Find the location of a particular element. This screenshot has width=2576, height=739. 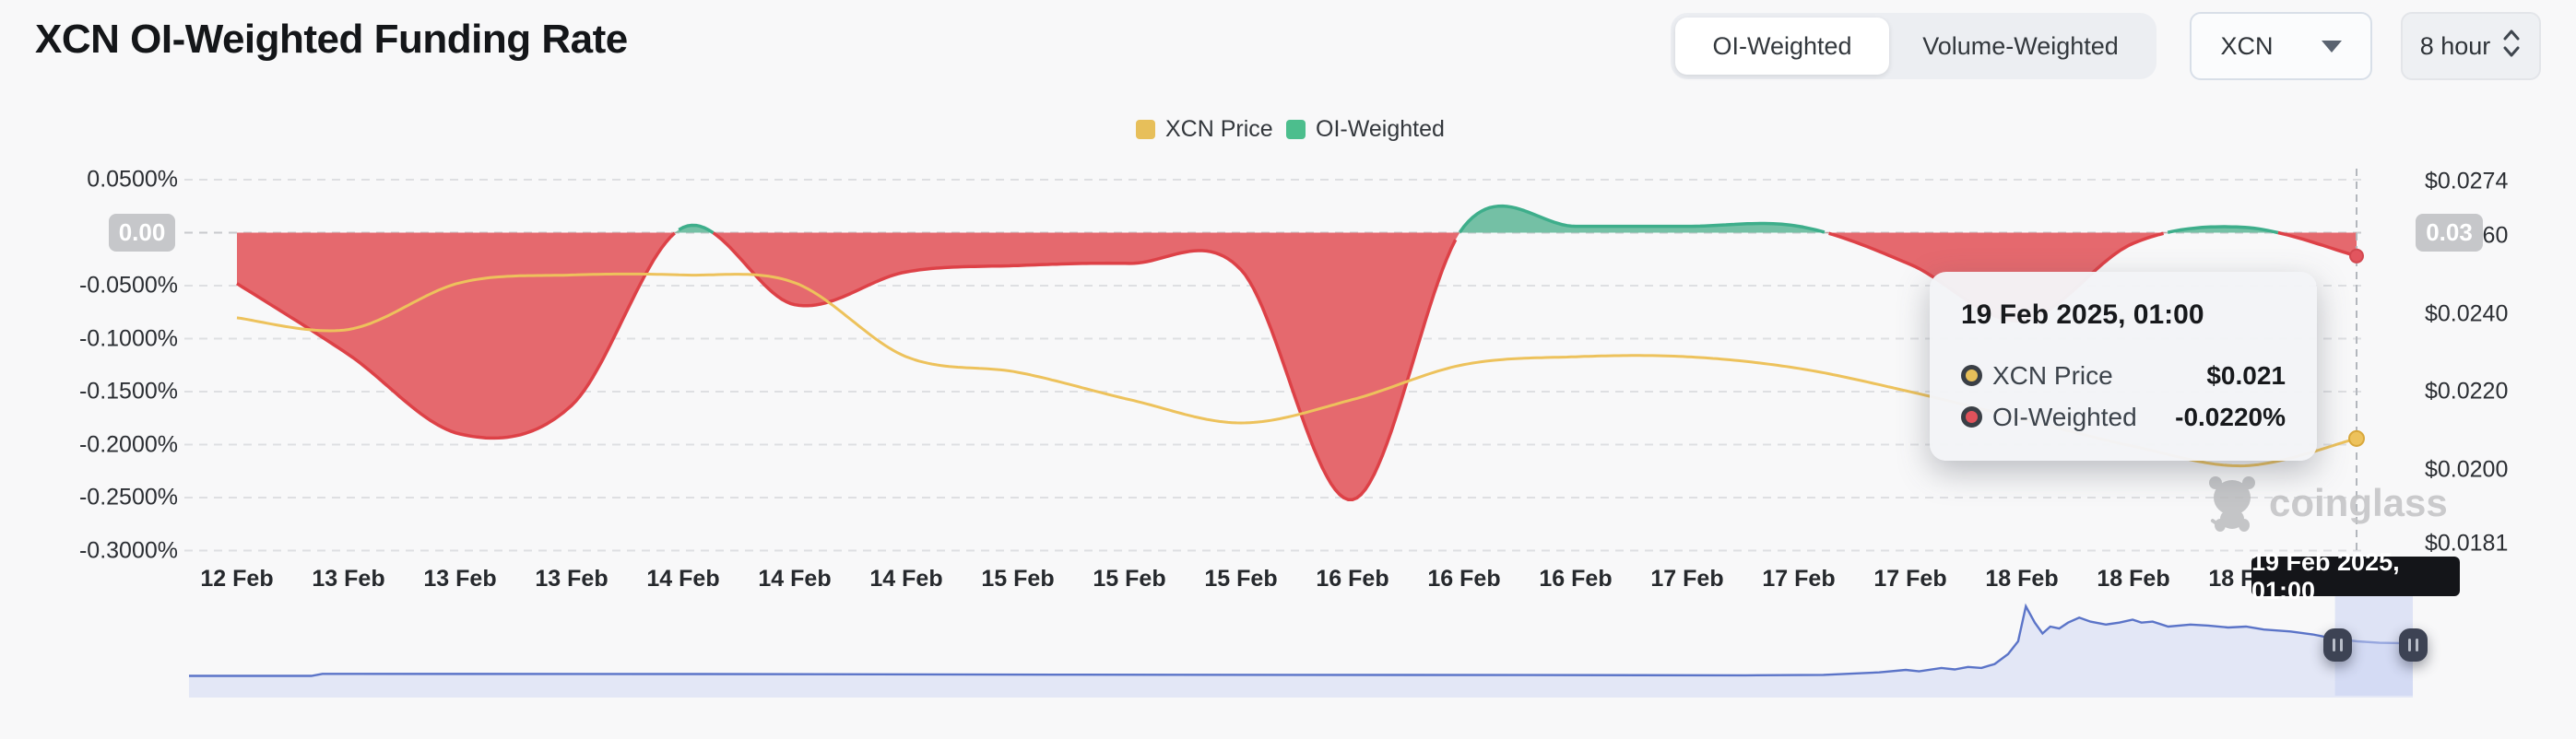

legend-label: XCN Price is located at coordinates (1219, 129).